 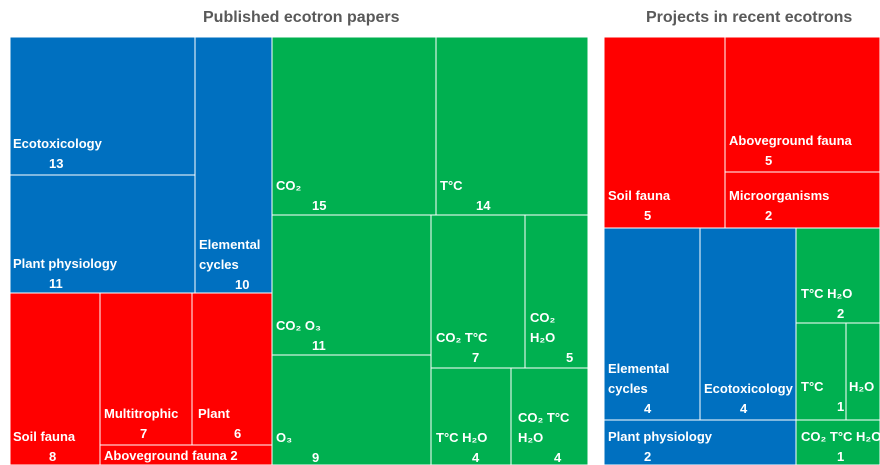 I want to click on treemap-label-line: 13, so click(x=56, y=163).